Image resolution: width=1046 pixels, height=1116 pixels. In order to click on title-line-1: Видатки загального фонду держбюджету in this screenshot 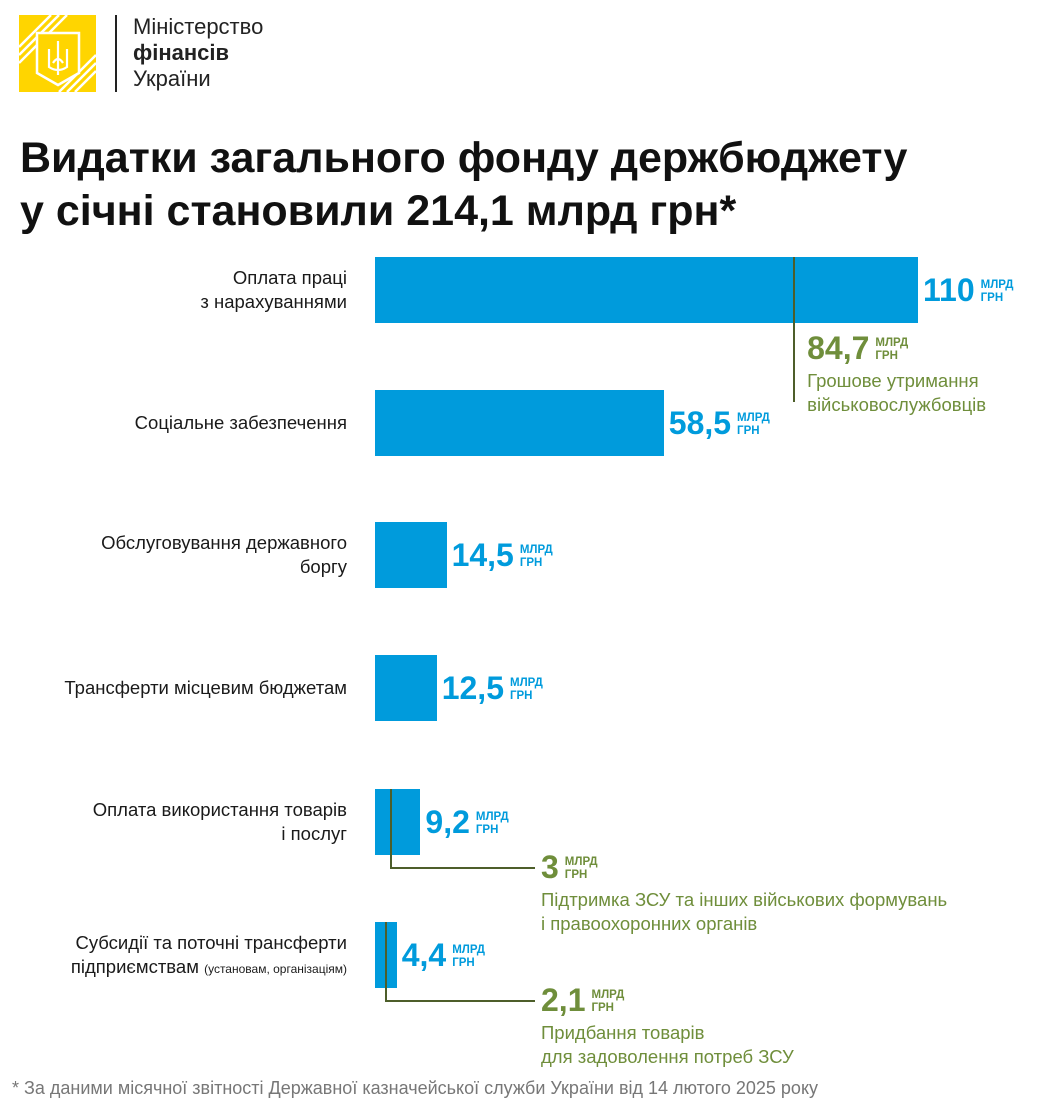, I will do `click(464, 158)`.